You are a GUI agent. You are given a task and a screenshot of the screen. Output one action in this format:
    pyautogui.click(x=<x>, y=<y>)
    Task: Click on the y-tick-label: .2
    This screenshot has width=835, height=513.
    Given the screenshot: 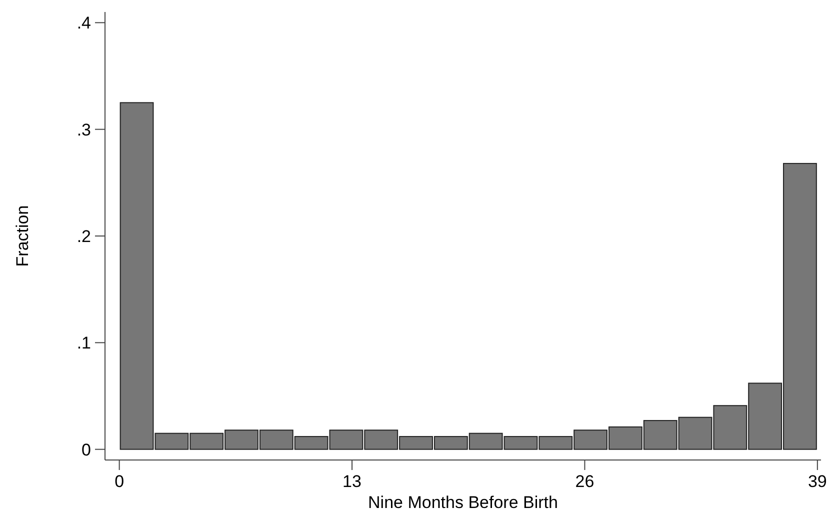 What is the action you would take?
    pyautogui.click(x=83, y=236)
    